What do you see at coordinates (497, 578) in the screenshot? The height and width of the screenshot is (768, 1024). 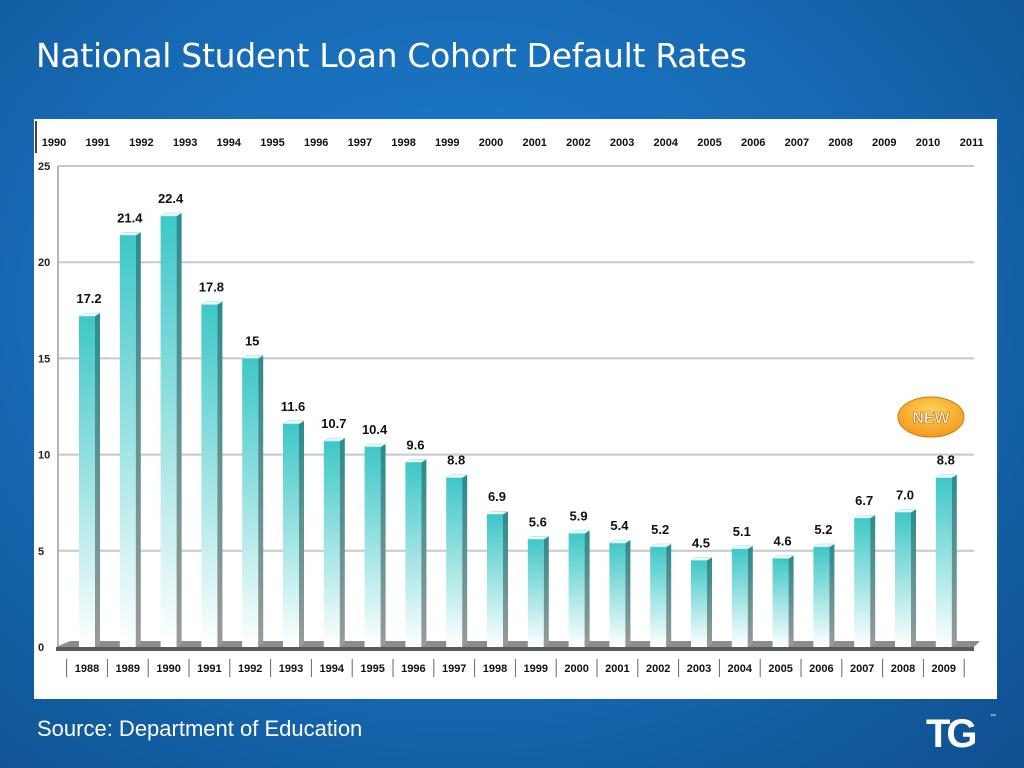 I see `bar-1998` at bounding box center [497, 578].